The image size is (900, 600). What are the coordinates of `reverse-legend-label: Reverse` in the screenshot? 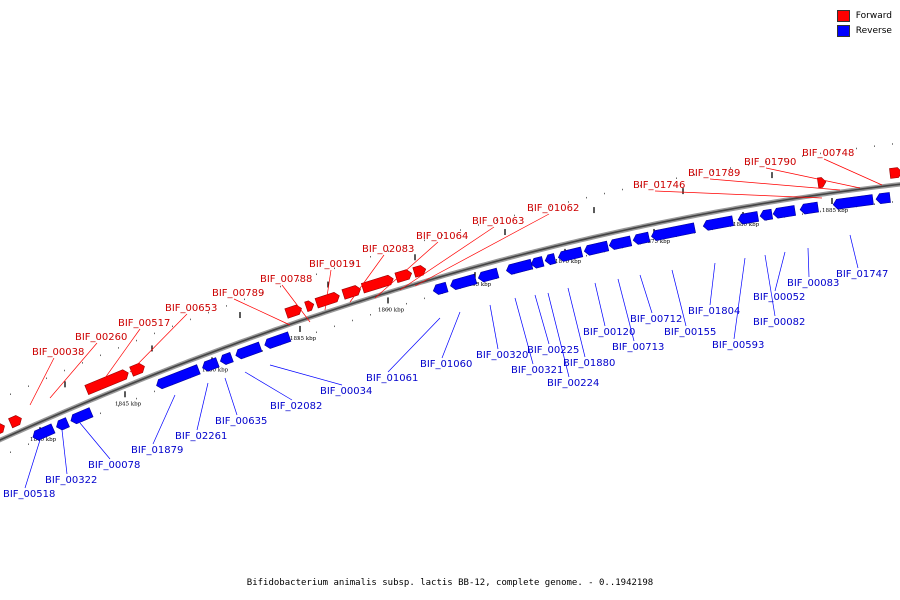 It's located at (873, 30).